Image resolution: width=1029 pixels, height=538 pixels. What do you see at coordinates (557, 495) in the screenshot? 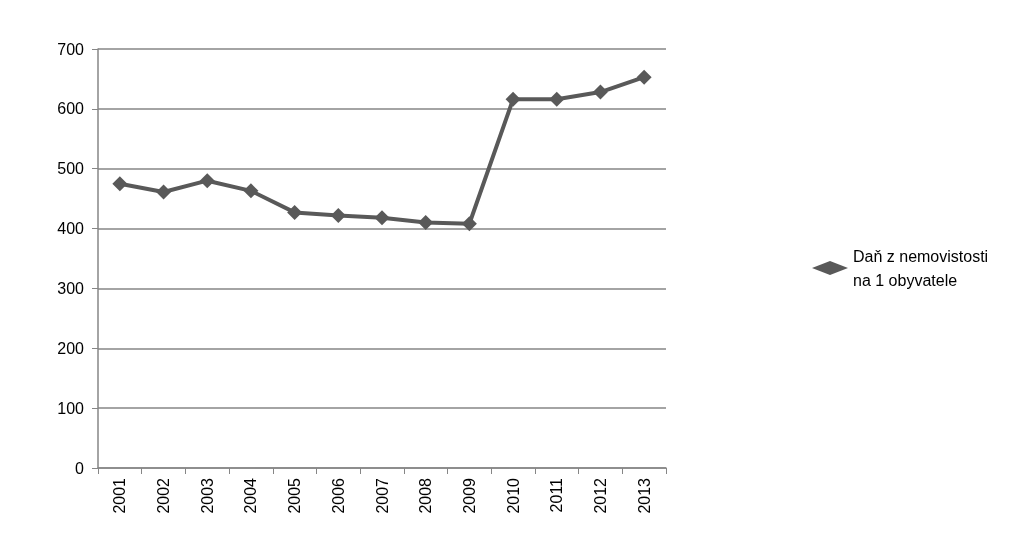
I see `x-tick-label: 2011` at bounding box center [557, 495].